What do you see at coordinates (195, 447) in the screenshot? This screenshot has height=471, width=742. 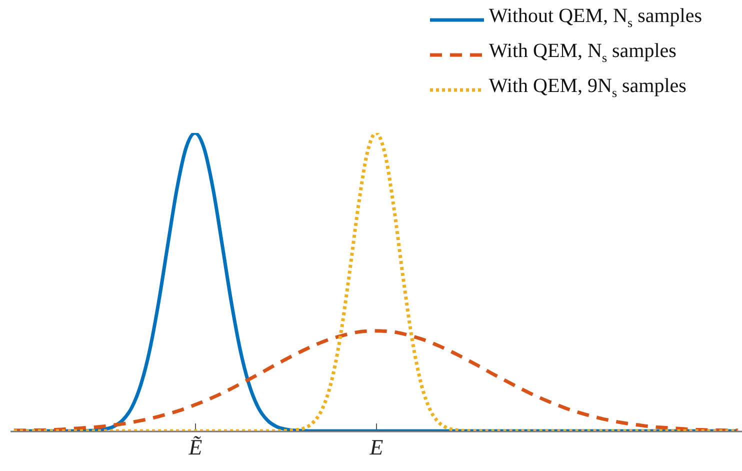 I see `x-tick-label: Ẽ` at bounding box center [195, 447].